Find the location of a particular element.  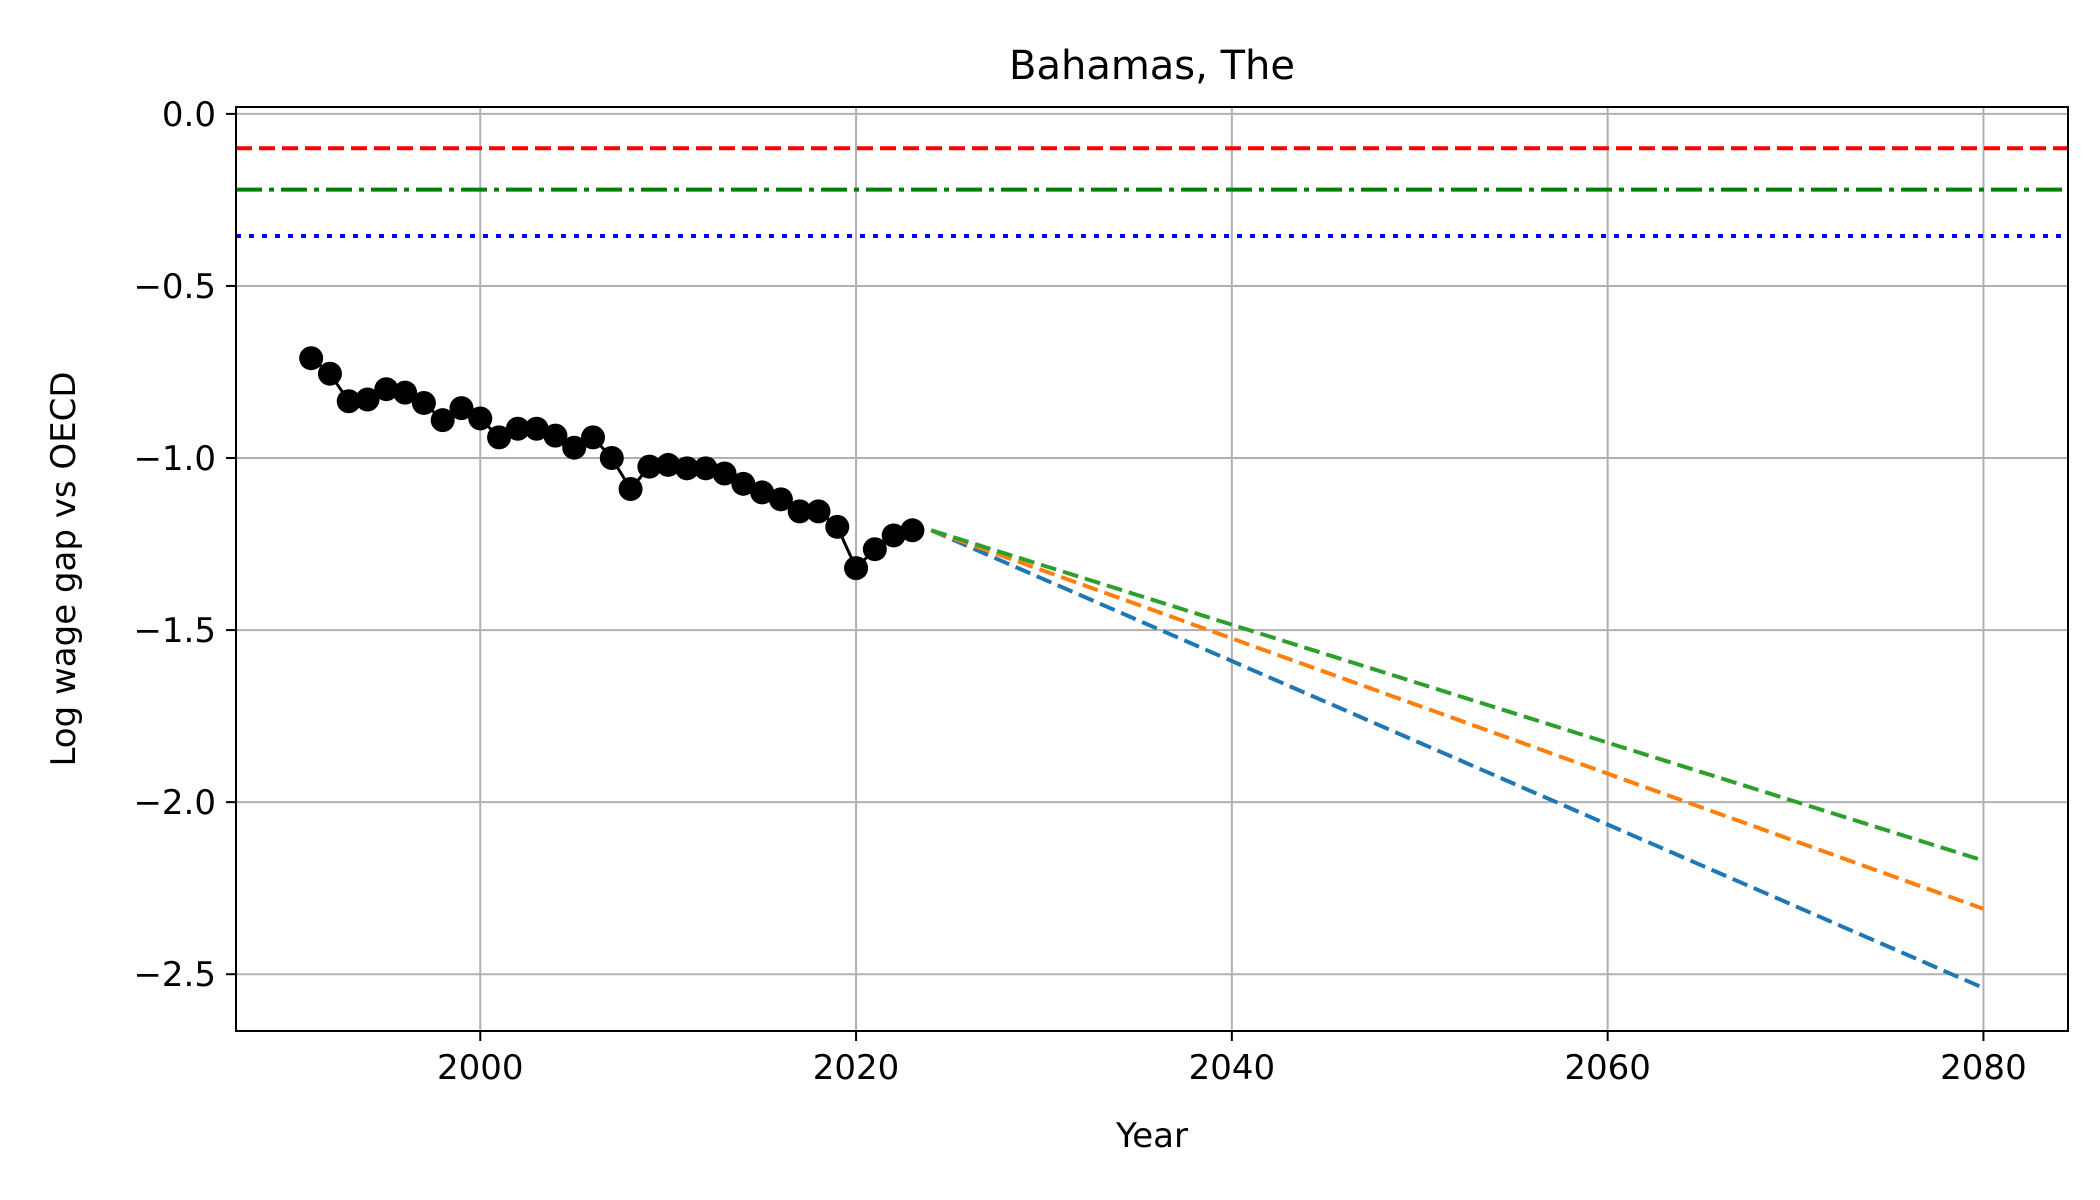

y-tick-label: −0.5 is located at coordinates (174, 287).